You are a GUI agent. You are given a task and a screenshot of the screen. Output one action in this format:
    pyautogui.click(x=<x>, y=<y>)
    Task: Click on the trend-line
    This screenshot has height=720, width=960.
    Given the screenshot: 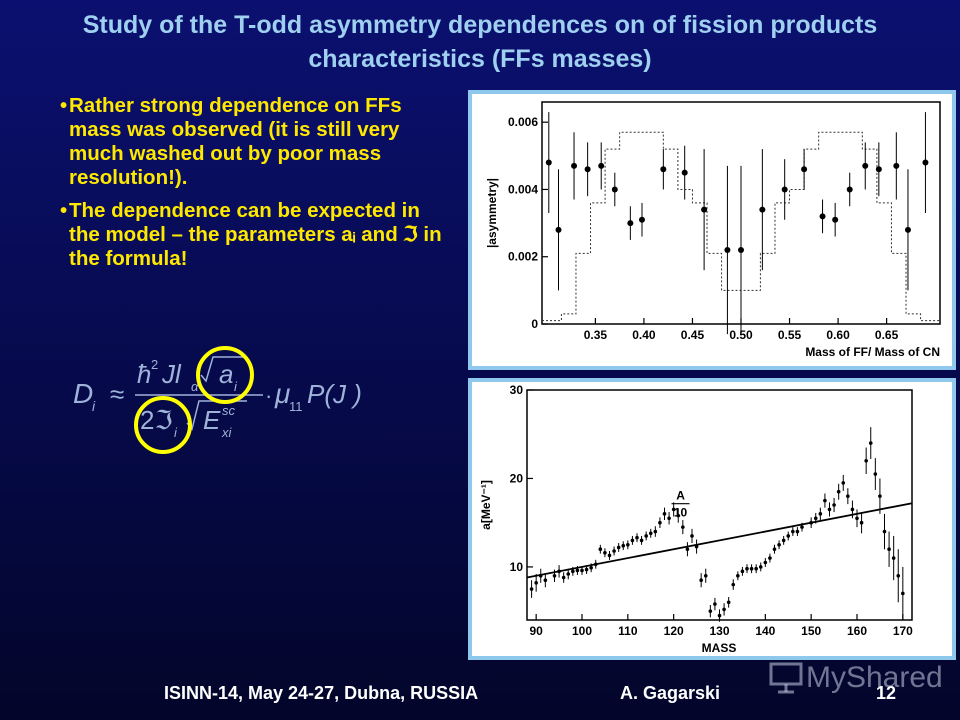 What is the action you would take?
    pyautogui.click(x=719, y=540)
    